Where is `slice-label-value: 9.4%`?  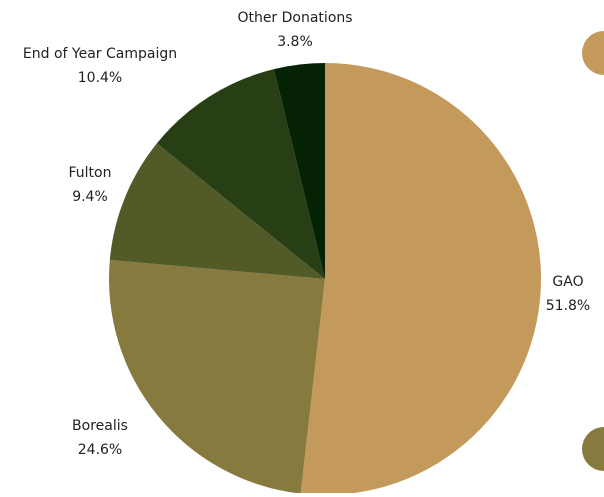
slice-label-value: 9.4% is located at coordinates (90, 197).